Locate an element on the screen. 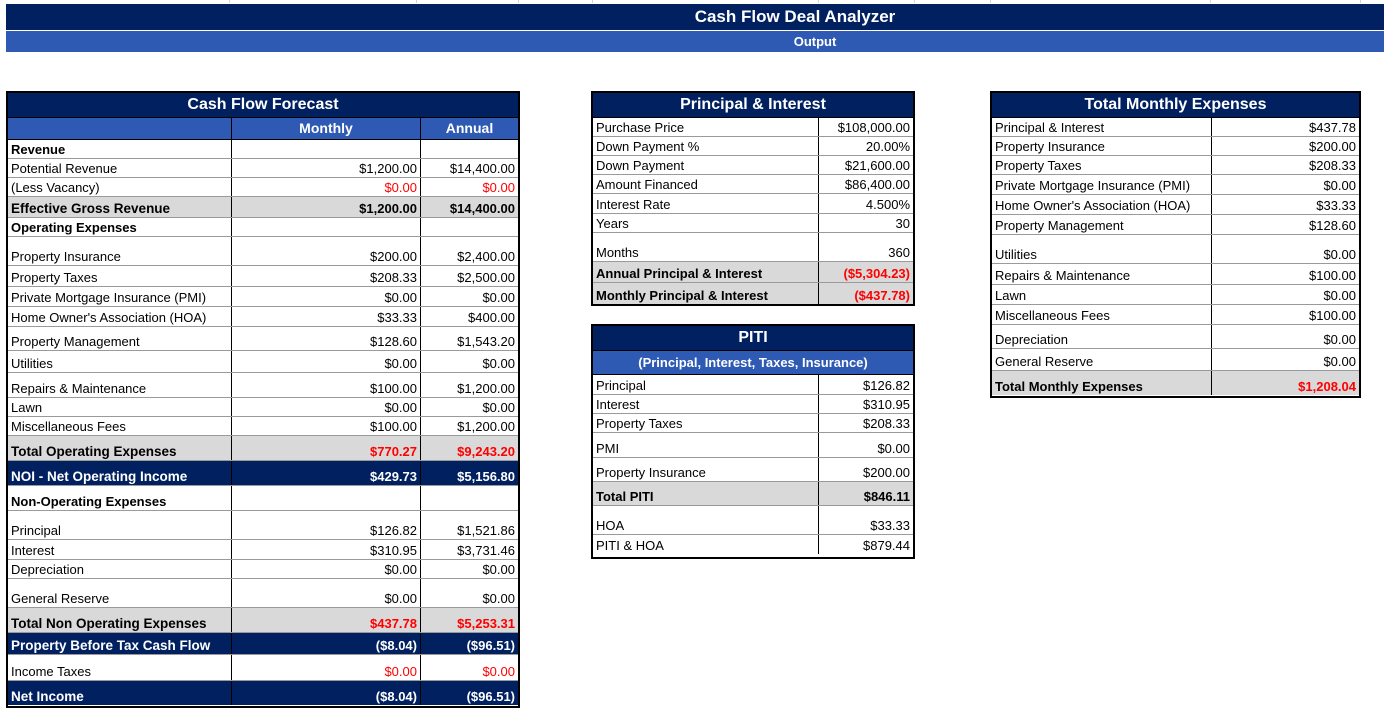 This screenshot has width=1384, height=714. monthly-value: $33.33 is located at coordinates (325, 316).